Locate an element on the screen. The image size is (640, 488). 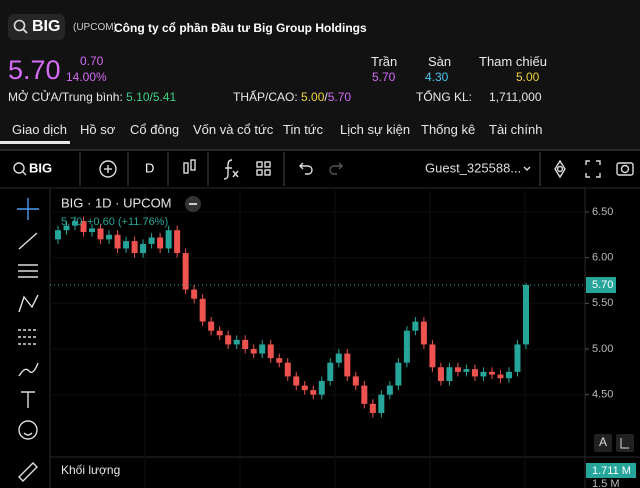
screenshot is located at coordinates (625, 169).